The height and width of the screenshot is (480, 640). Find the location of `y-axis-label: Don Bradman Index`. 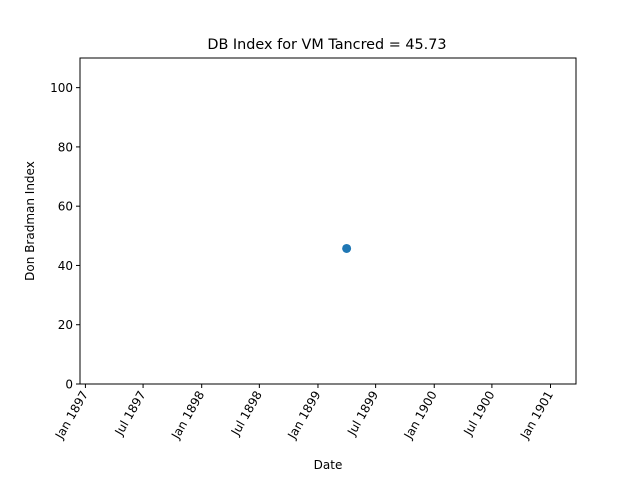

y-axis-label: Don Bradman Index is located at coordinates (30, 221).